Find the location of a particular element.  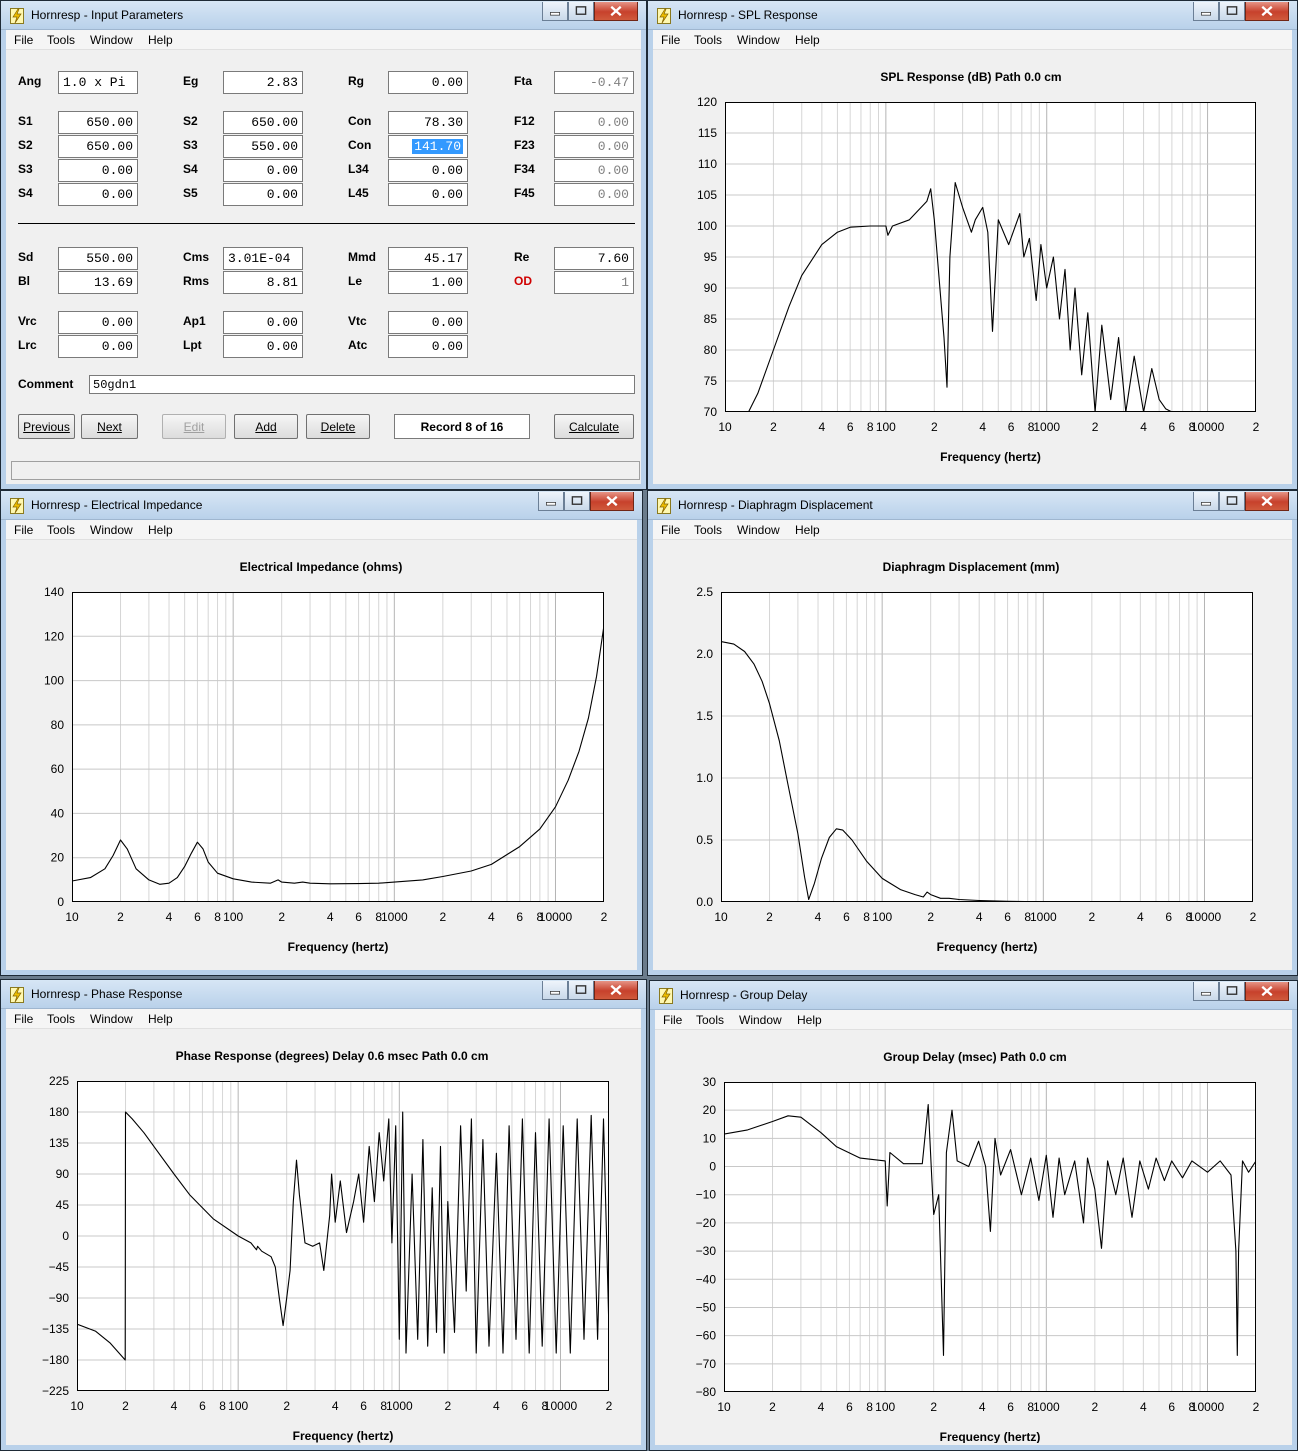

param-field-re: 7.60 is located at coordinates (594, 258).